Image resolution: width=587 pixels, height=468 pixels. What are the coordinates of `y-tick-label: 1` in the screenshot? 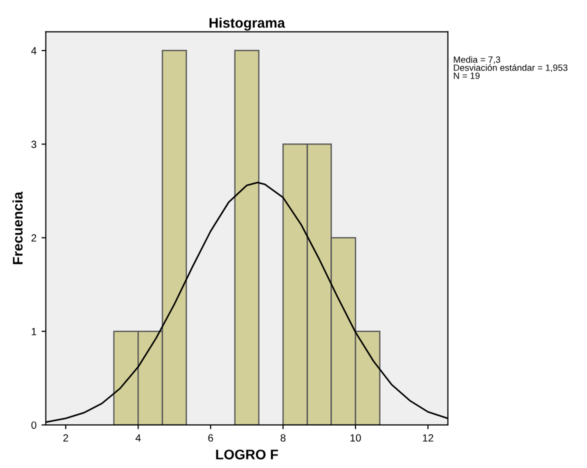 It's located at (34, 332).